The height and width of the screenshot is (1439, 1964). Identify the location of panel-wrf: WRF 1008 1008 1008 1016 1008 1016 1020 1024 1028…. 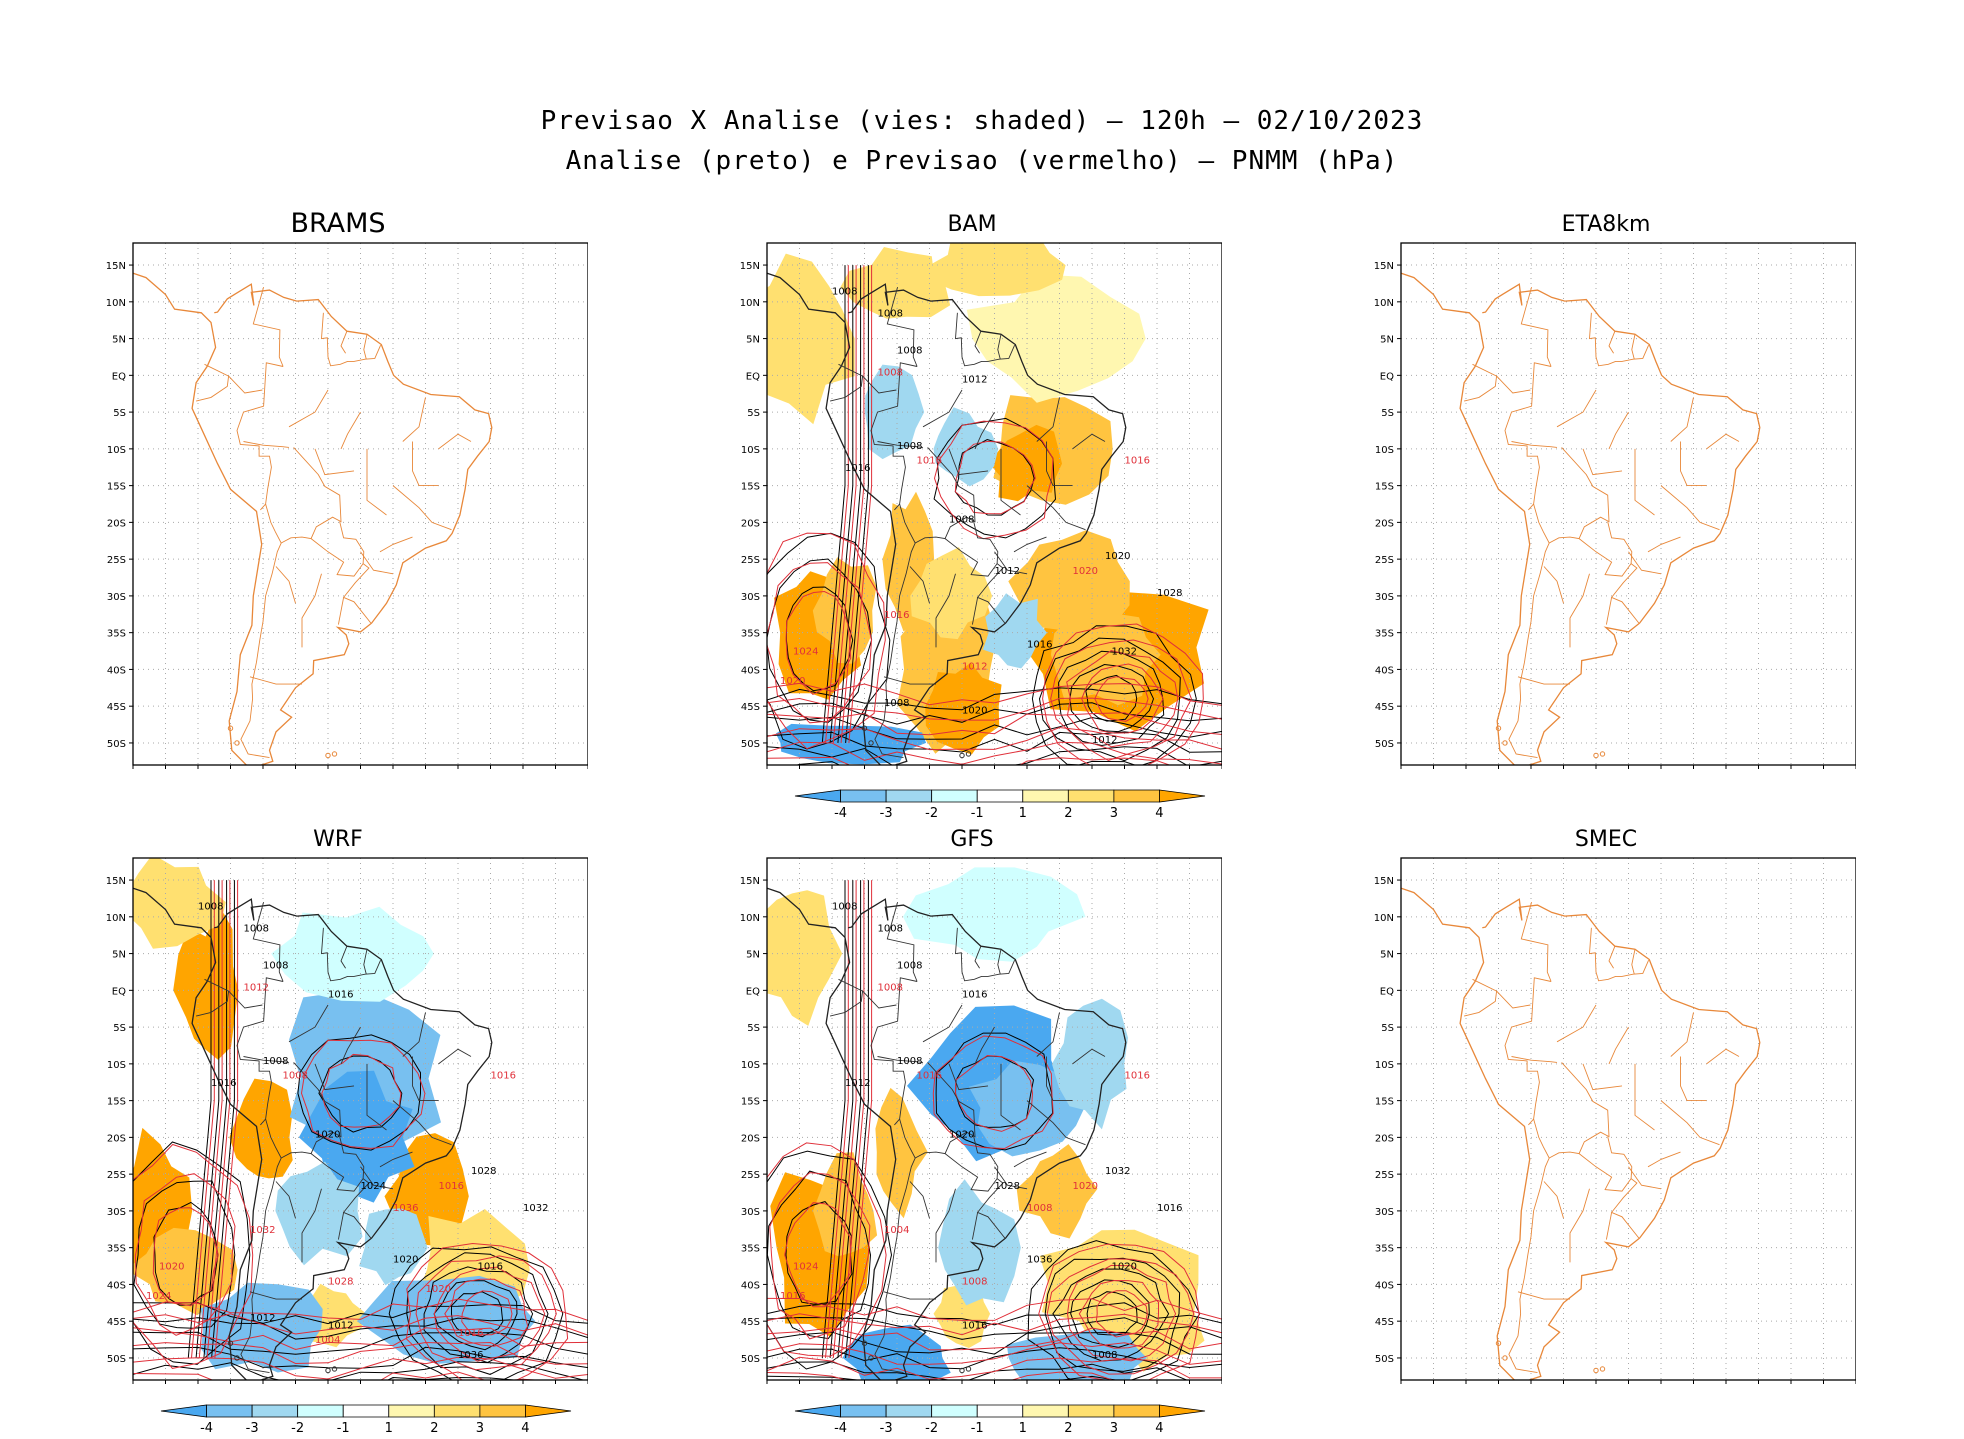
(338, 1105).